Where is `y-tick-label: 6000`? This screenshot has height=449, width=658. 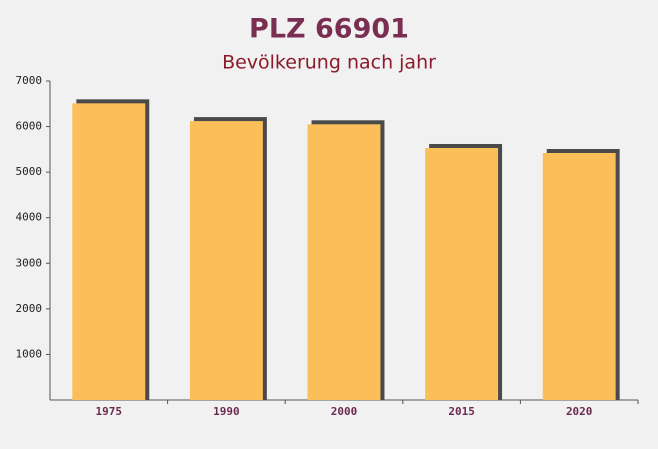
y-tick-label: 6000 is located at coordinates (29, 126).